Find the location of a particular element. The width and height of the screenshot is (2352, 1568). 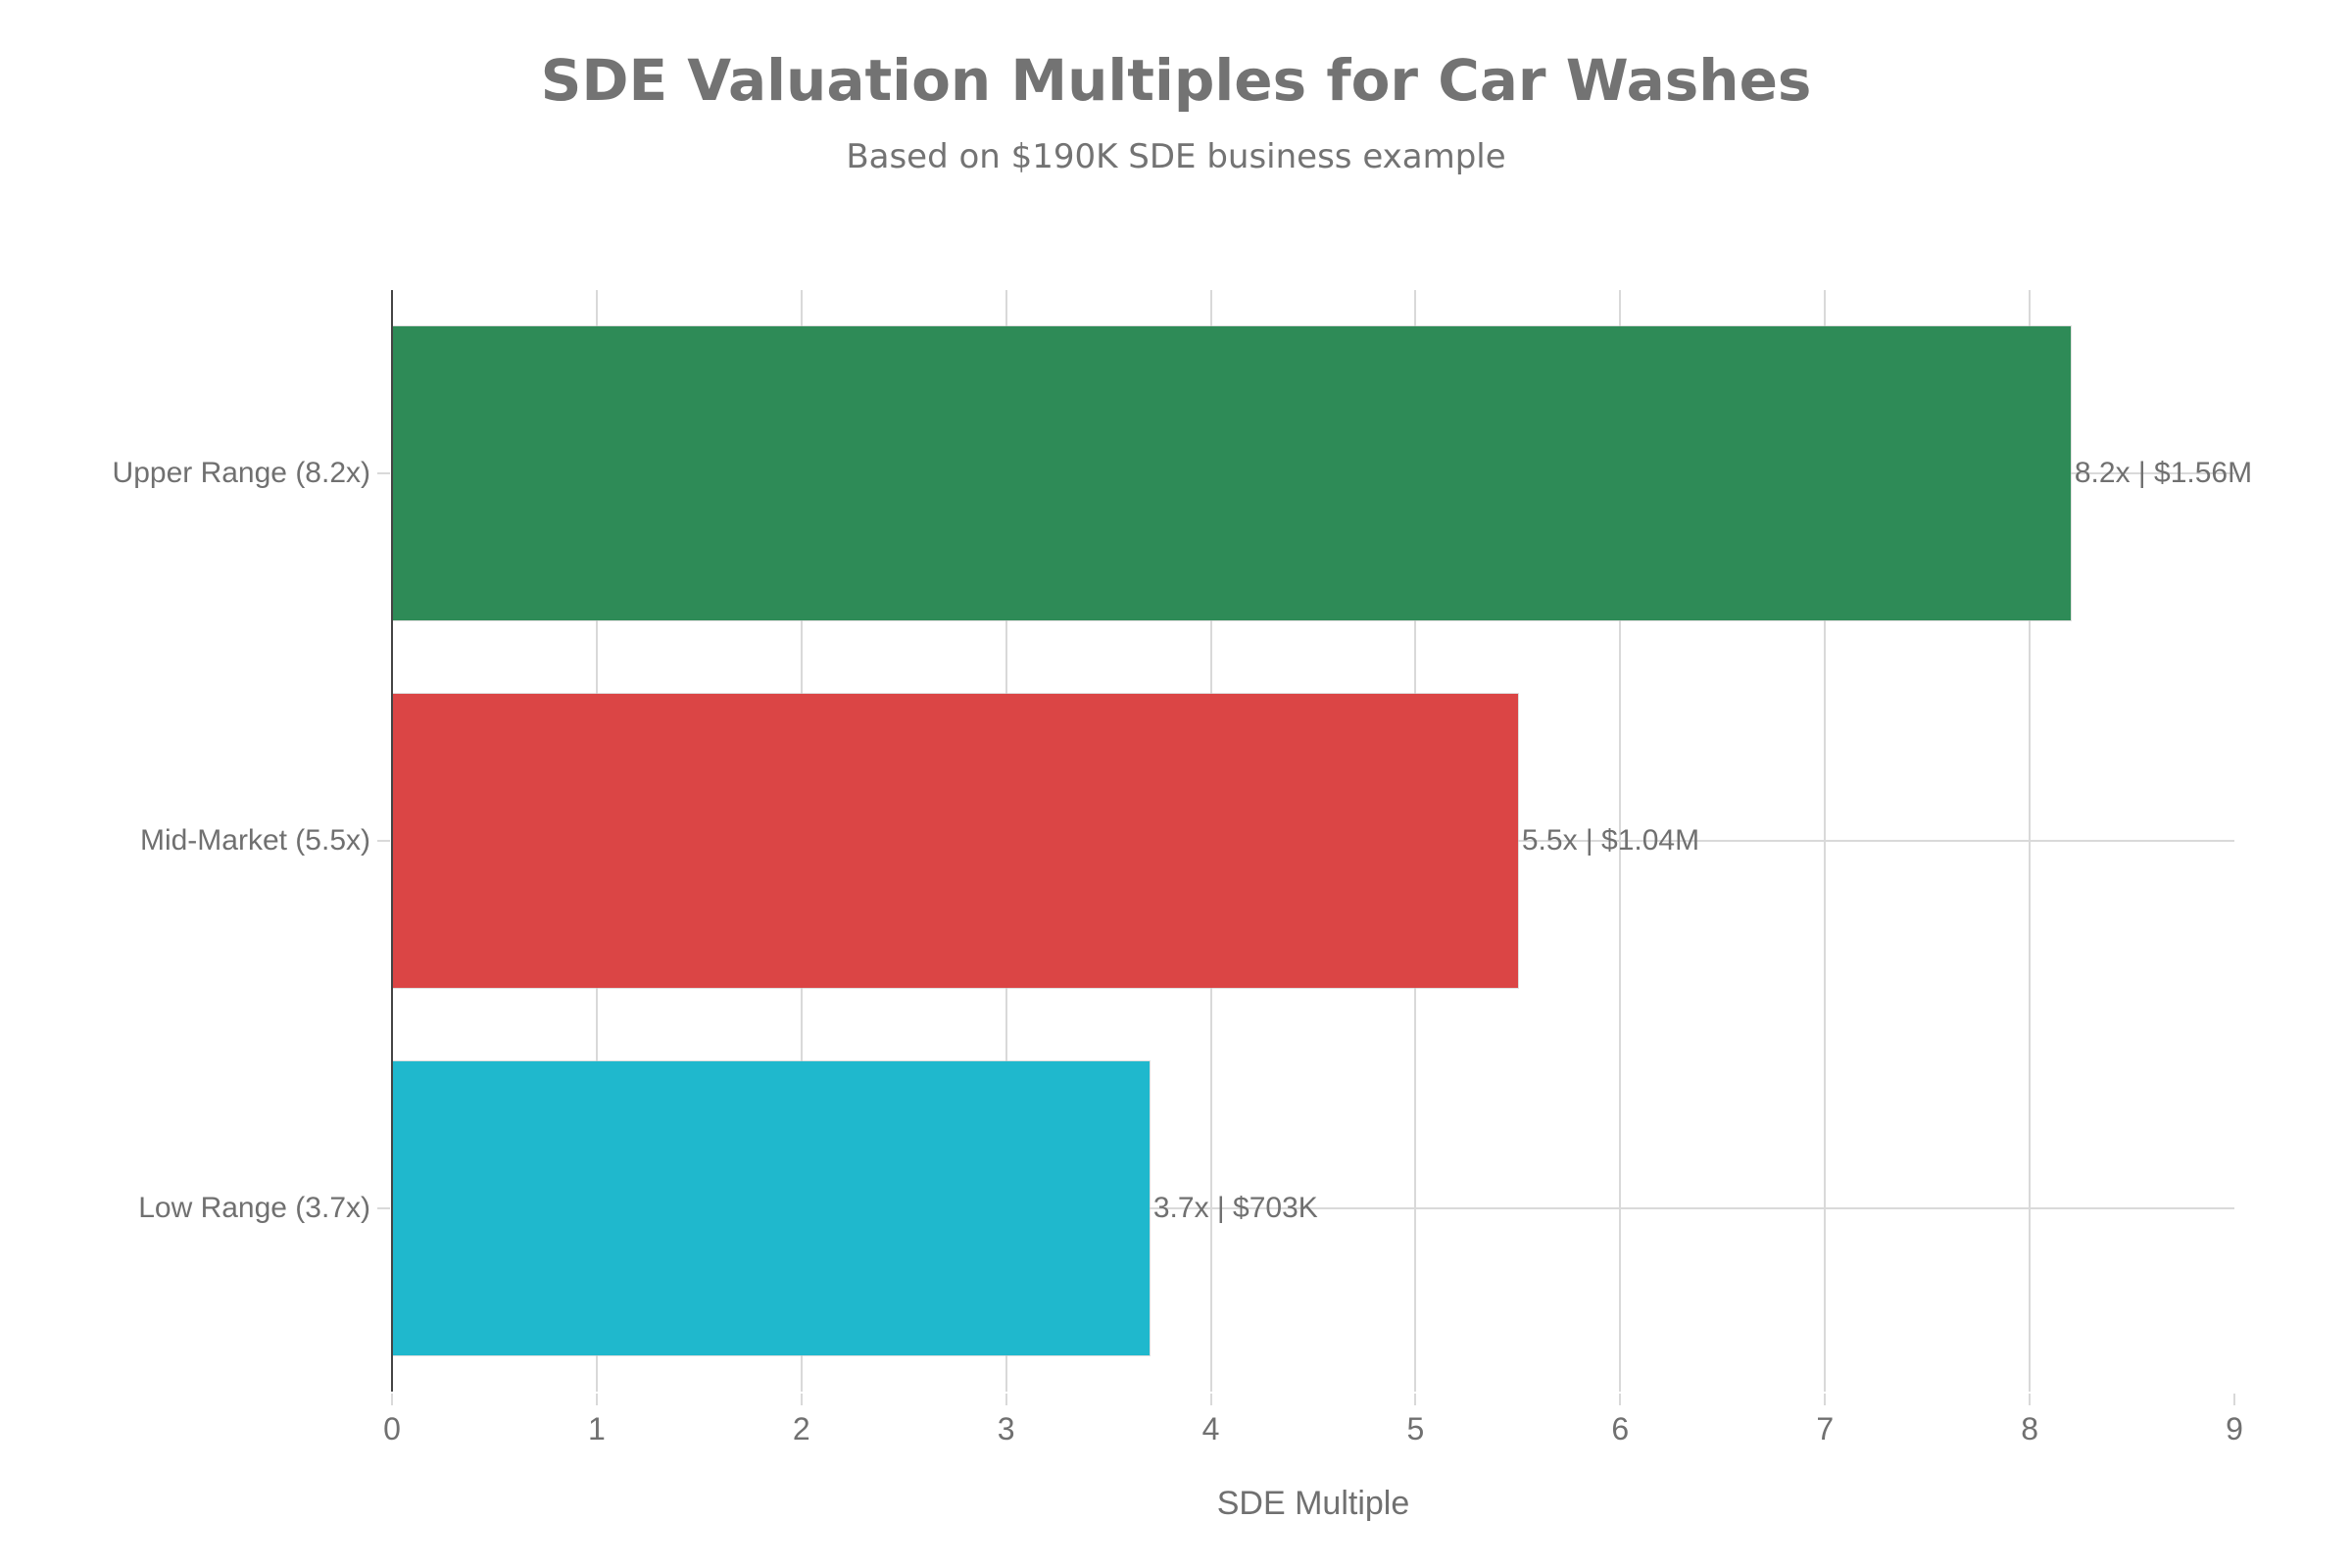

y-tick-label: Mid-Market (5.5x) is located at coordinates (254, 840).